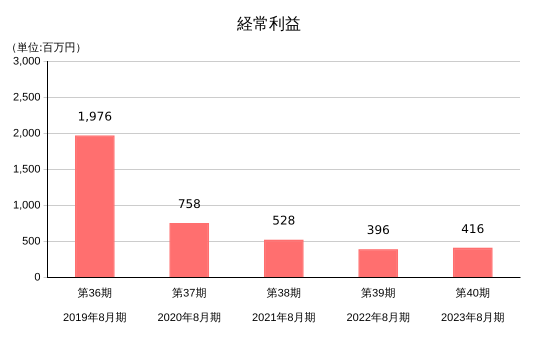  I want to click on data-label: 528, so click(284, 221).